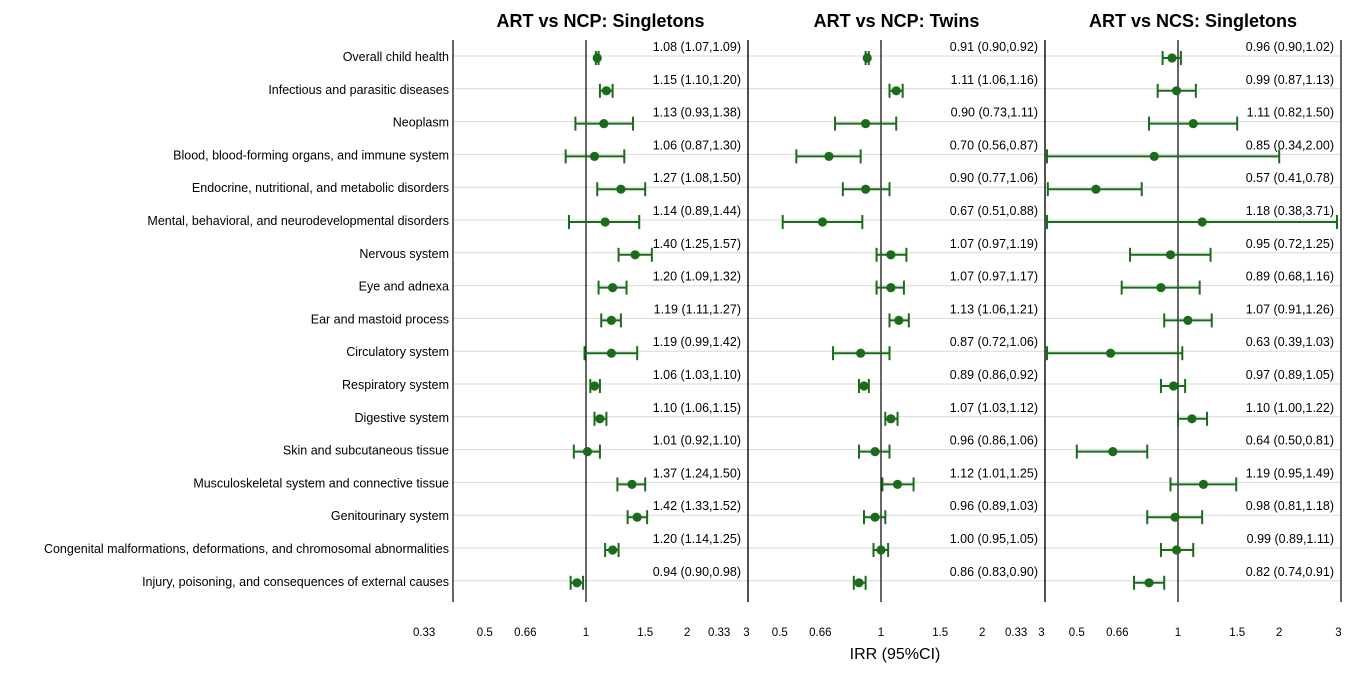  What do you see at coordinates (994, 572) in the screenshot?
I see `estimate-label: 0.86 (0.83,0.90)` at bounding box center [994, 572].